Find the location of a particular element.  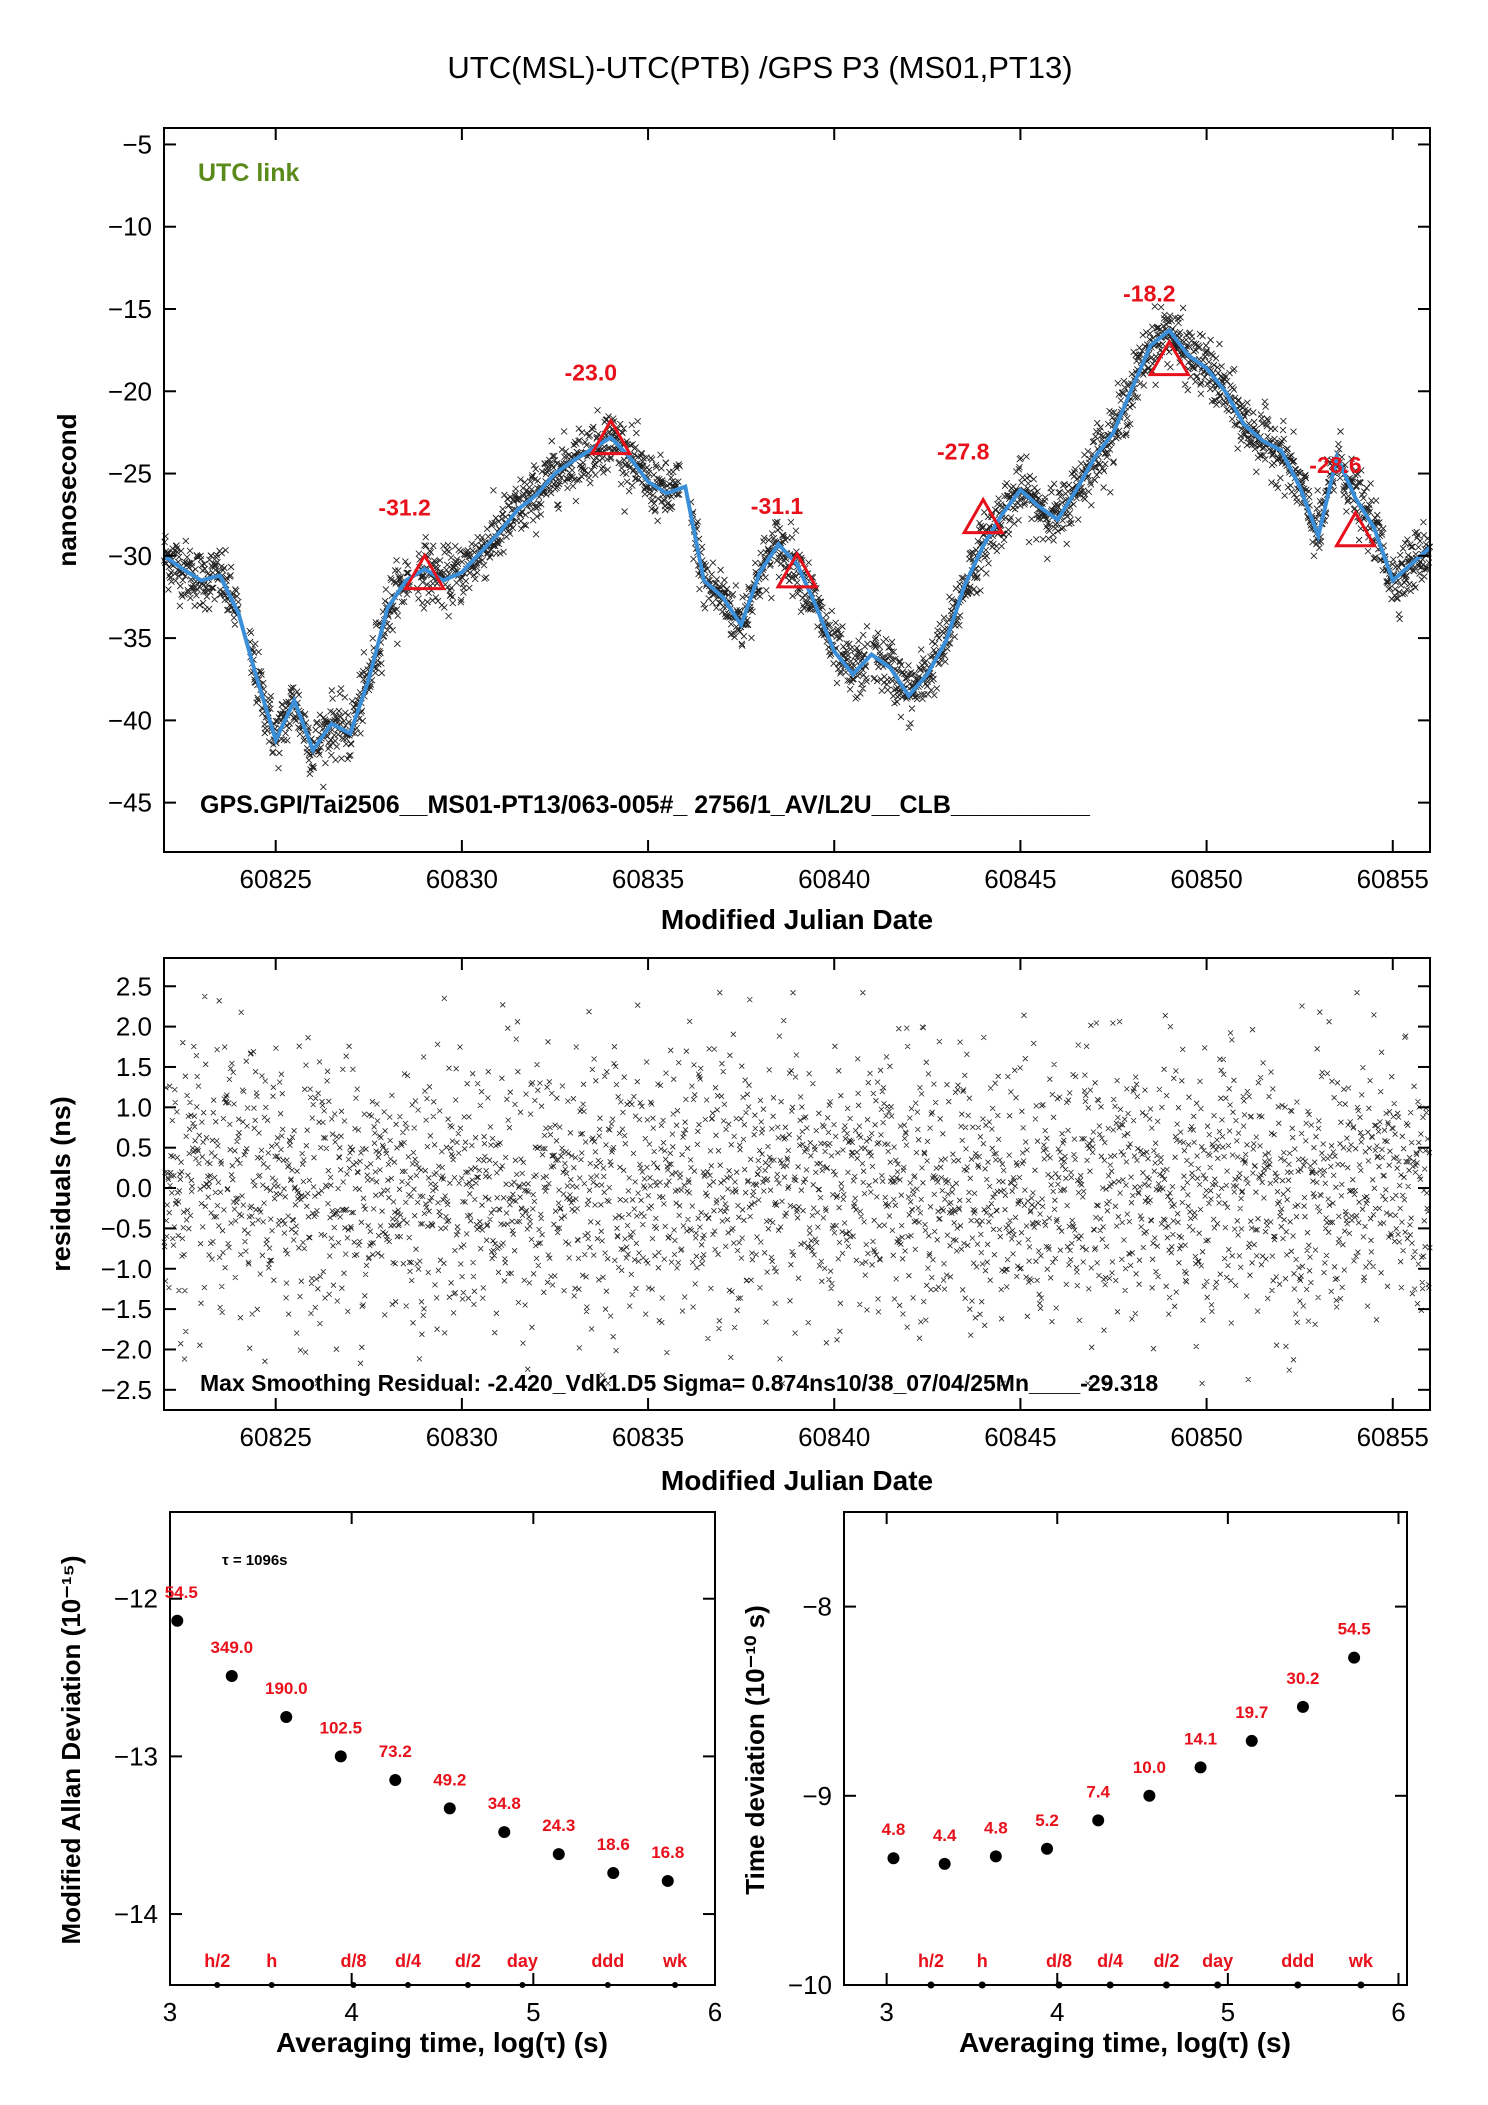

y-tick-label: 0.0 is located at coordinates (134, 1188).